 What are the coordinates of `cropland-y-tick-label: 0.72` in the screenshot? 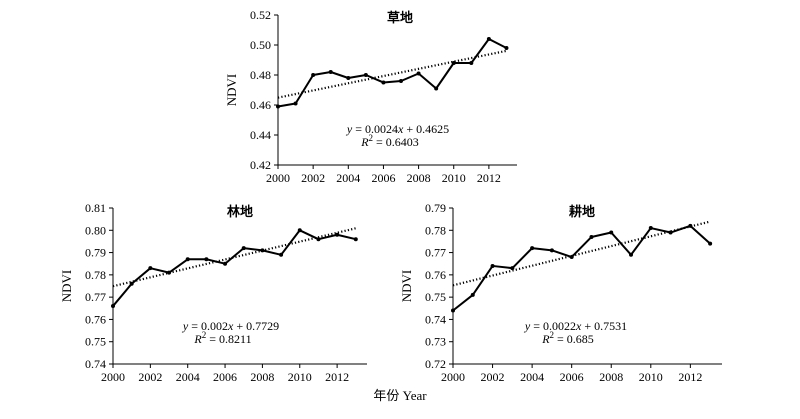 It's located at (435, 364).